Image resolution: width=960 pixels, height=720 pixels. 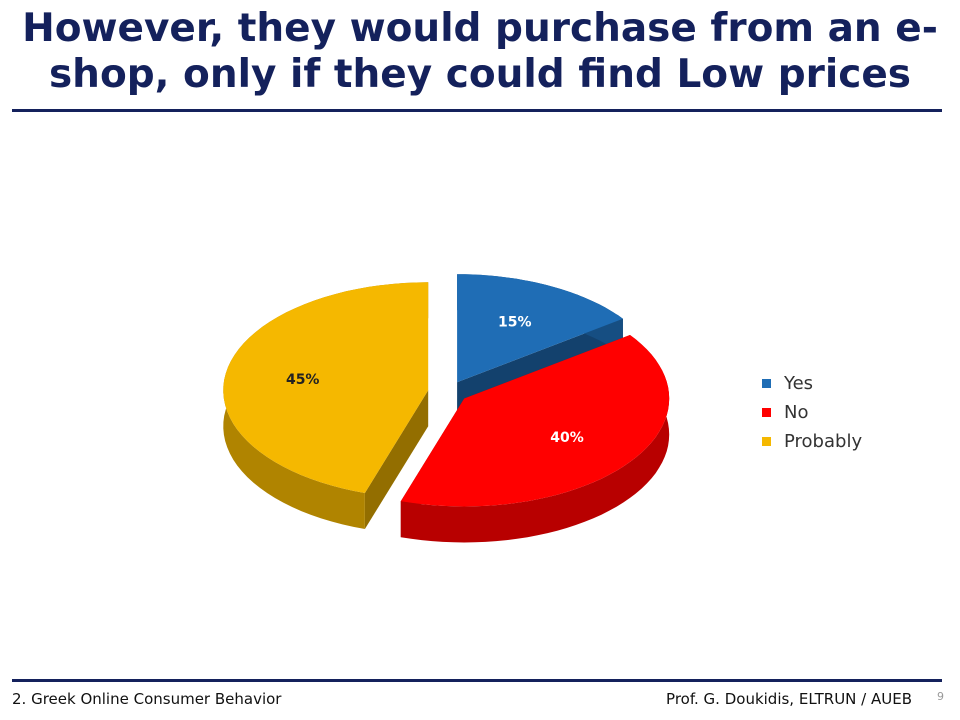 What do you see at coordinates (477, 680) in the screenshot?
I see `footer-rule` at bounding box center [477, 680].